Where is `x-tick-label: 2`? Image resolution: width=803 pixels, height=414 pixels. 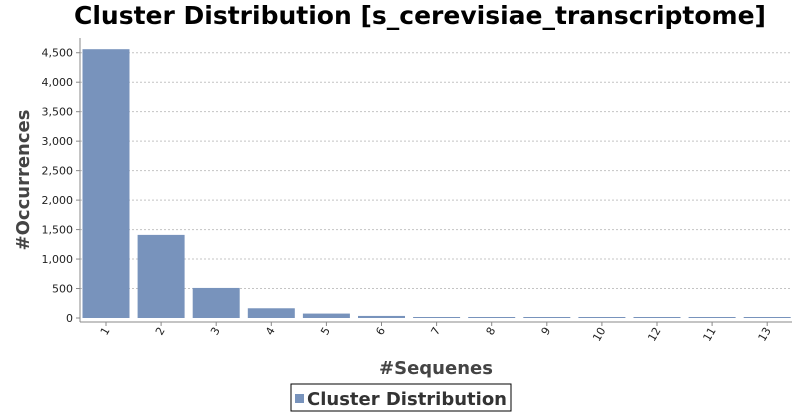
x-tick-label: 2 is located at coordinates (160, 331).